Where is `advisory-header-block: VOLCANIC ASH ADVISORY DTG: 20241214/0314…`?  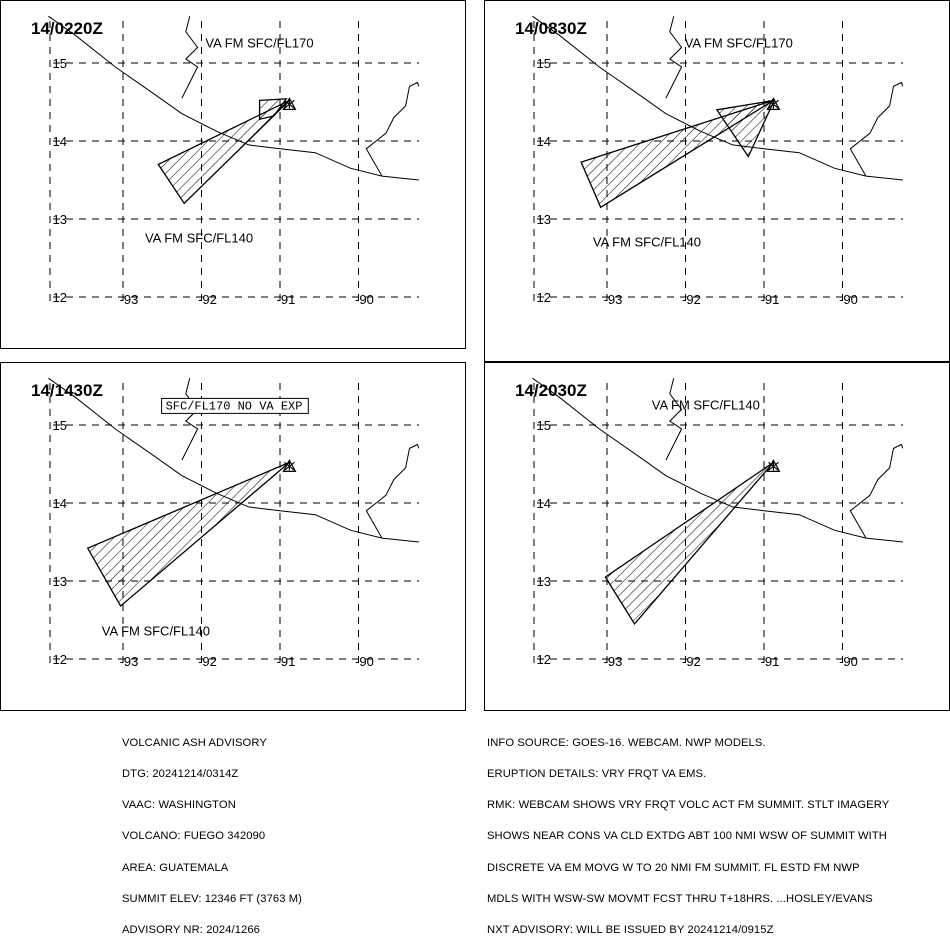
advisory-header-block: VOLCANIC ASH ADVISORY DTG: 20241214/0314… is located at coordinates (212, 831).